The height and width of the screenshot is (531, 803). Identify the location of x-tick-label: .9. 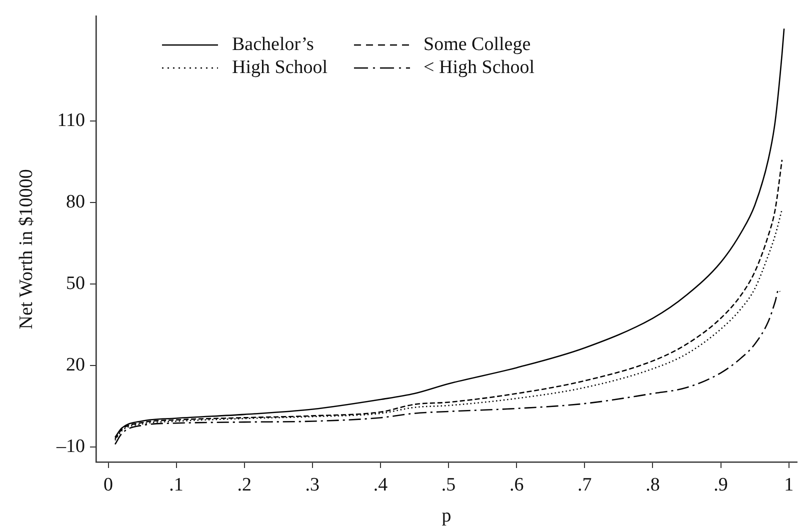
(721, 485).